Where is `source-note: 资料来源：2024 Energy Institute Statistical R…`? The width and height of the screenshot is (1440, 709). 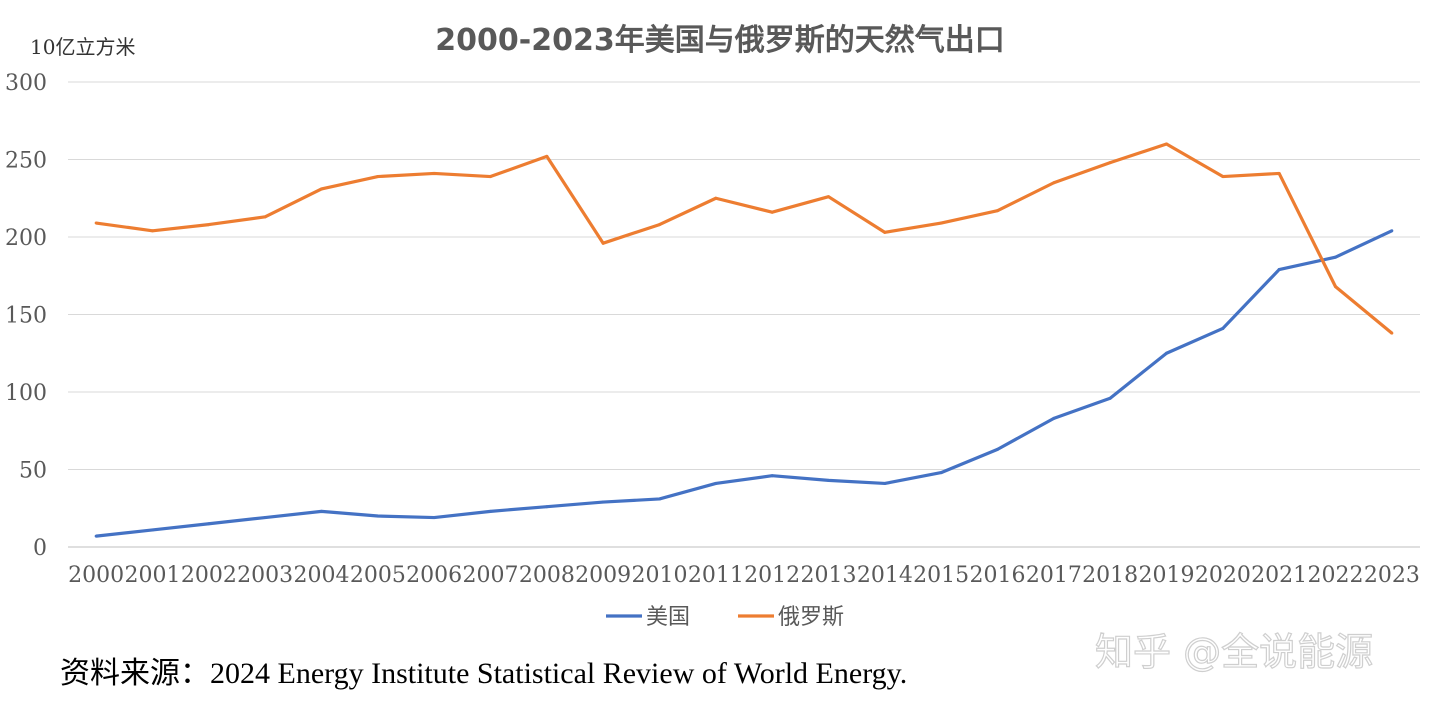 source-note: 资料来源：2024 Energy Institute Statistical R… is located at coordinates (483, 673).